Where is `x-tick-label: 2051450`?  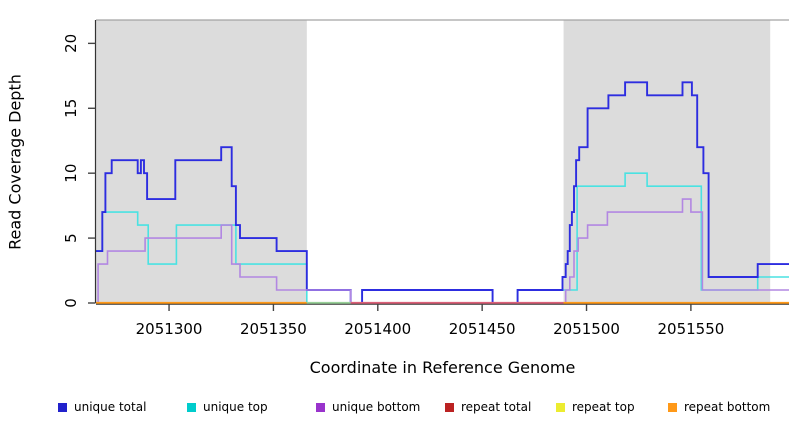 x-tick-label: 2051450 is located at coordinates (482, 329).